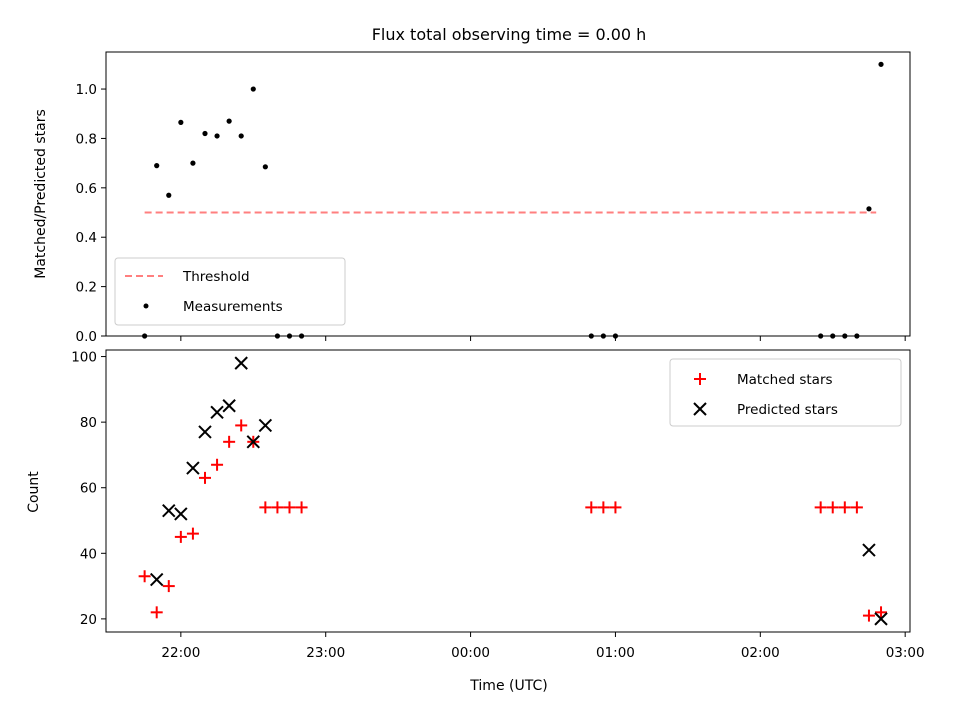  What do you see at coordinates (86, 238) in the screenshot?
I see `top-y-tick-label: 0.4` at bounding box center [86, 238].